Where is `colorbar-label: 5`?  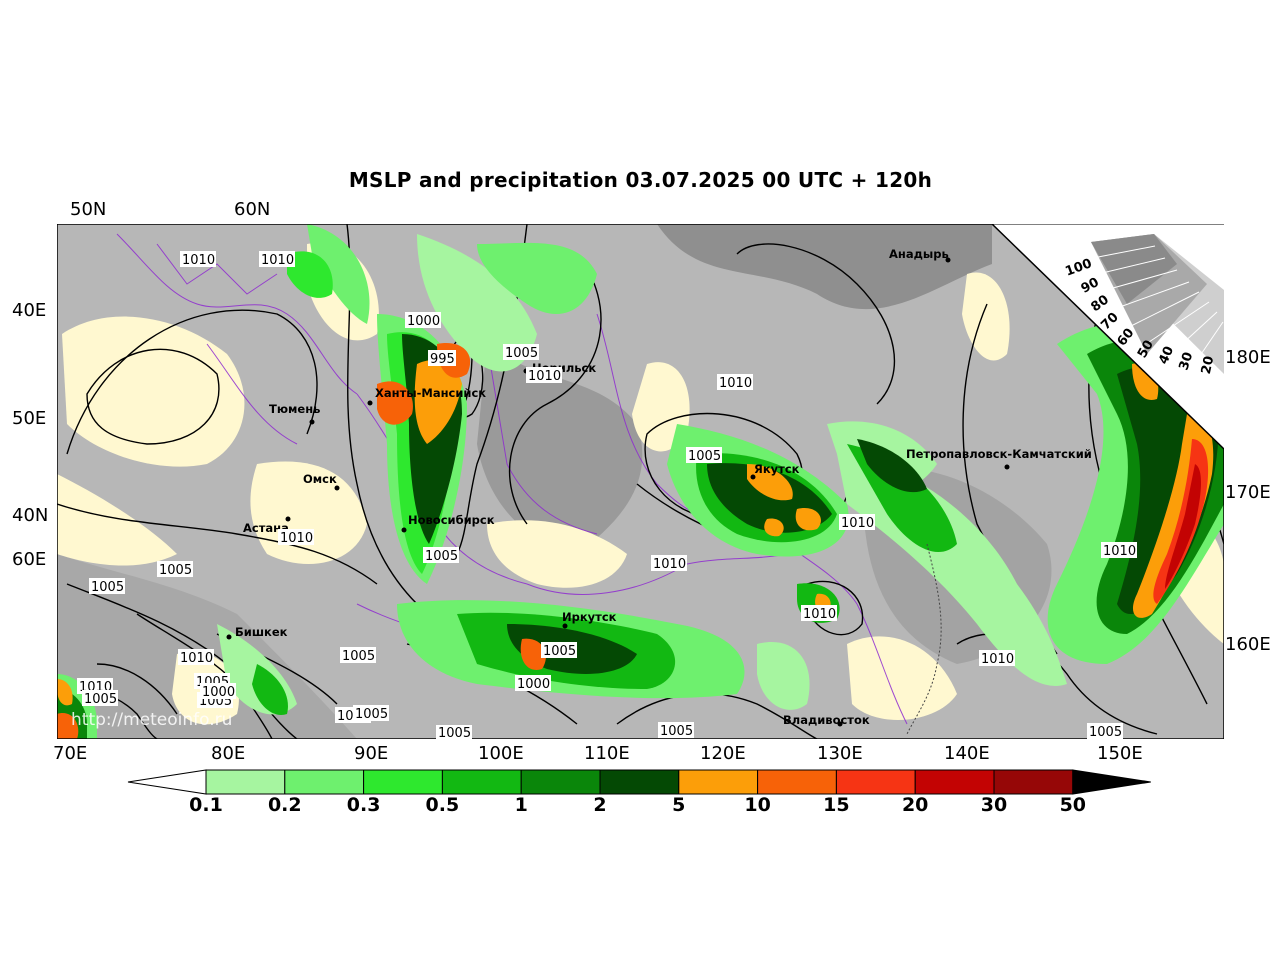
colorbar-label: 5 is located at coordinates (679, 805).